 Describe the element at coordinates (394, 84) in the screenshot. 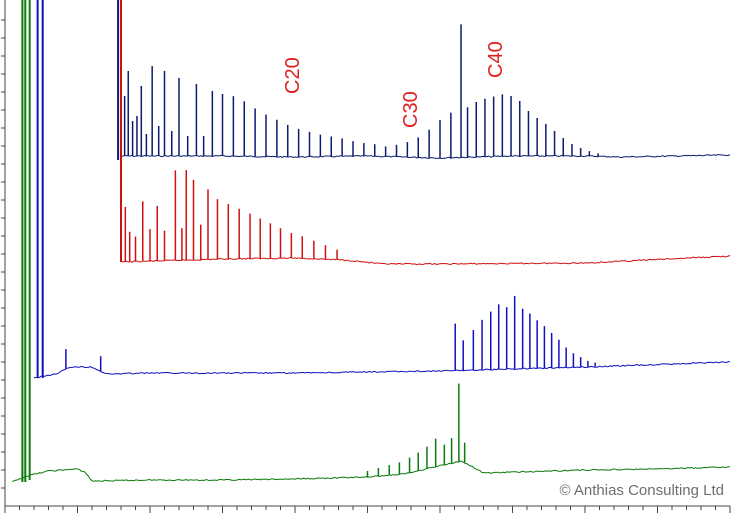

I see `annotation-layer: C20 C30 C40` at that location.